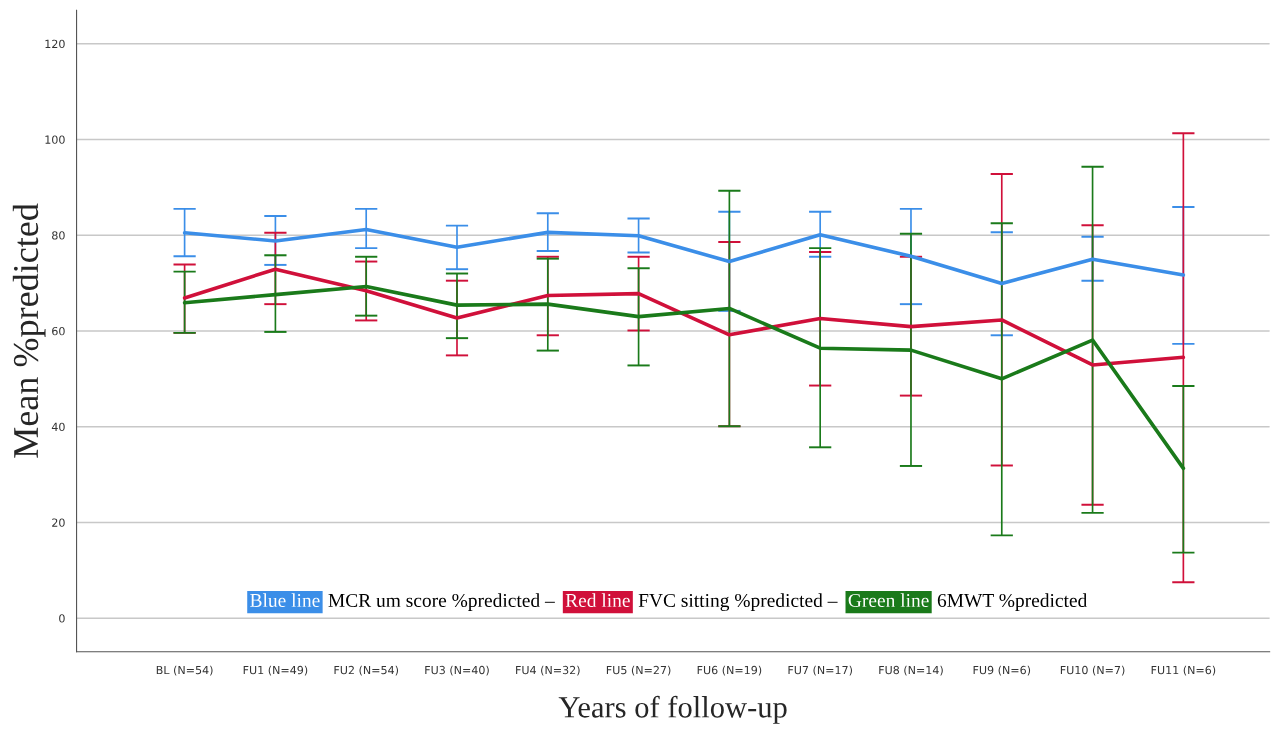  What do you see at coordinates (58, 427) in the screenshot?
I see `y-tick-label: 40` at bounding box center [58, 427].